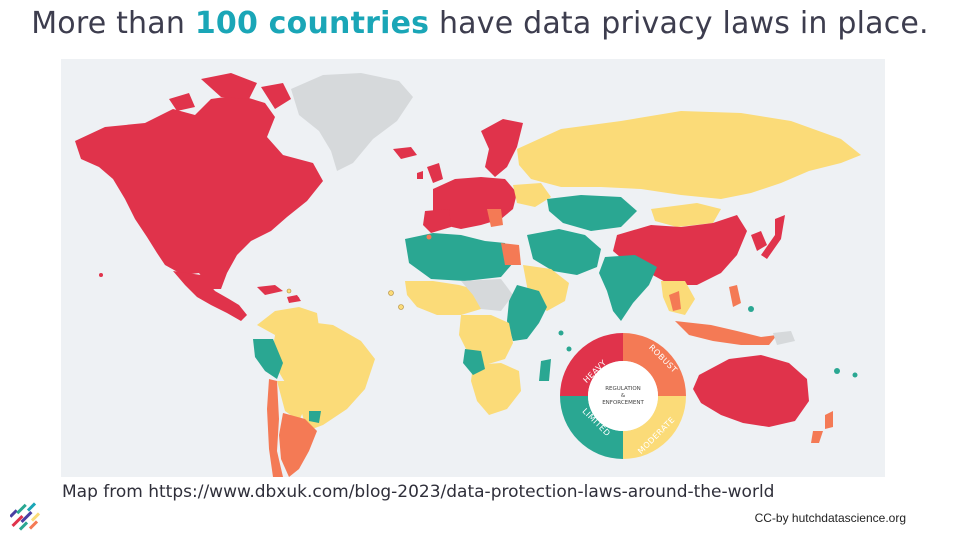  What do you see at coordinates (502, 148) in the screenshot?
I see `scandinavia` at bounding box center [502, 148].